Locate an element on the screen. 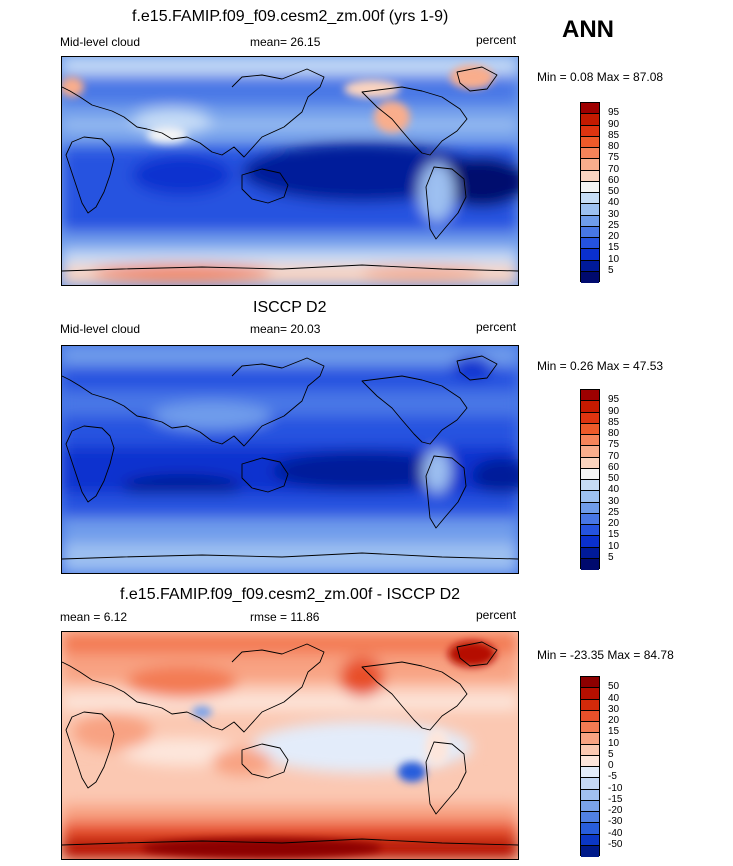 The image size is (733, 866). colorbar-label: -50 is located at coordinates (615, 844).